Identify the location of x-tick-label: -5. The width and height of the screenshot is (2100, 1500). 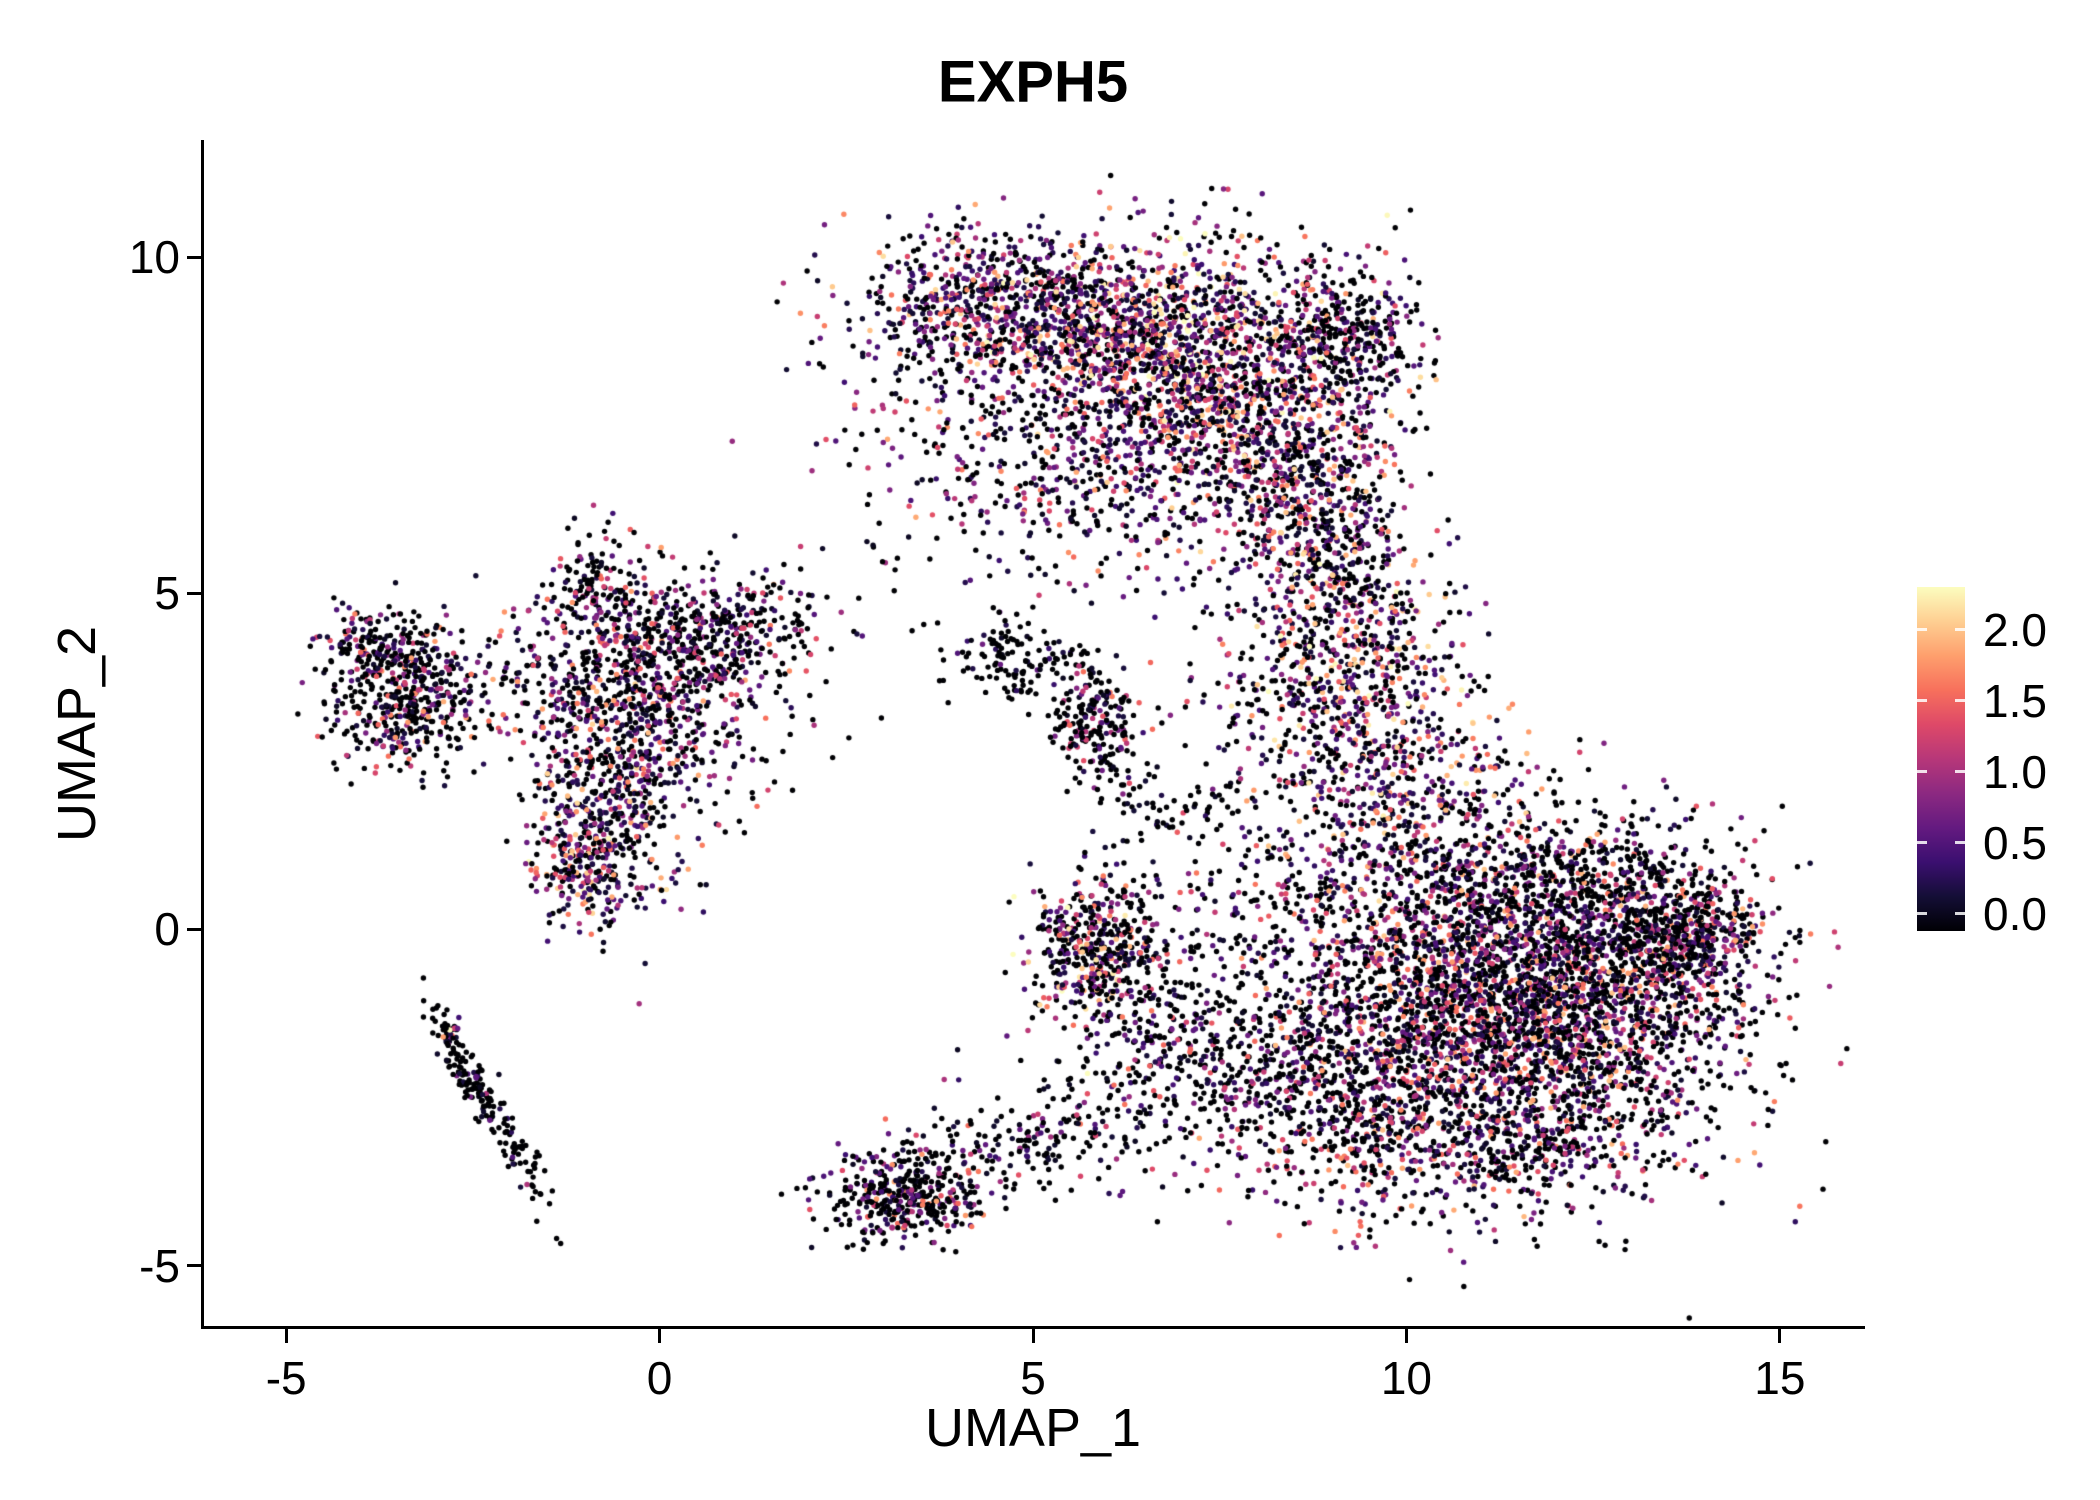
(286, 1378).